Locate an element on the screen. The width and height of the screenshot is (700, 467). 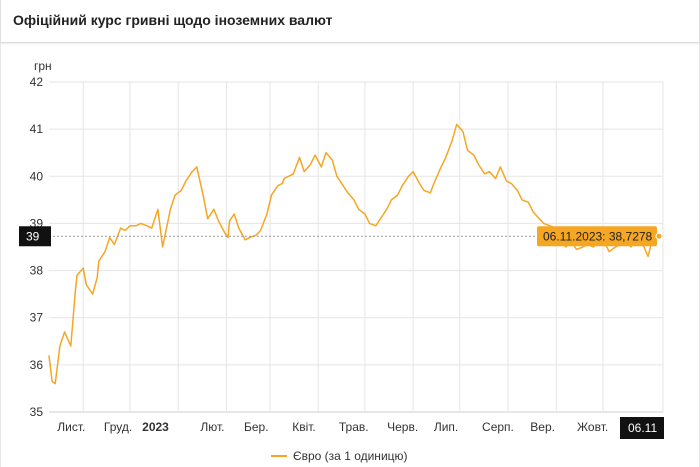
y-tick-label: 40 is located at coordinates (37, 176).